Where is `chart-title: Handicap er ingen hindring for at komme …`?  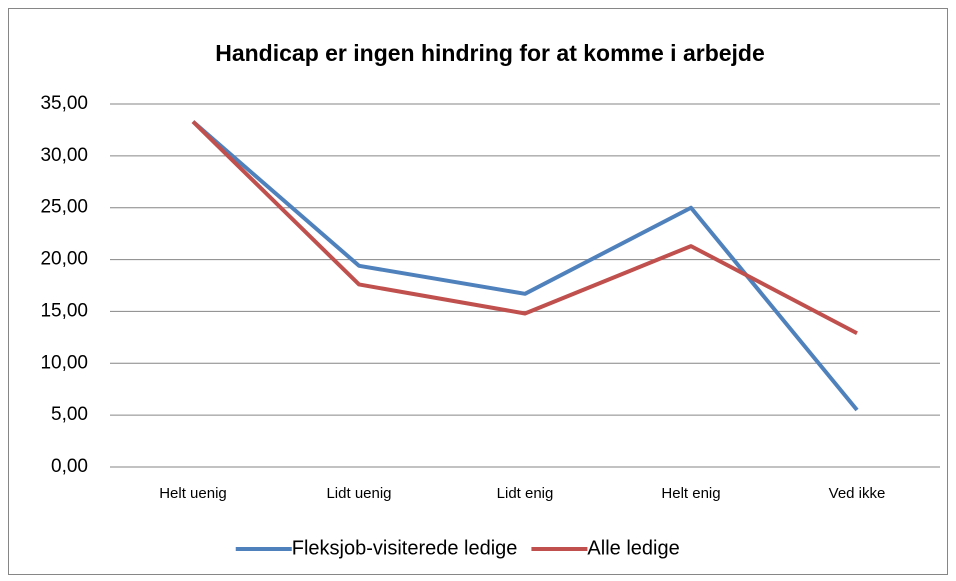
chart-title: Handicap er ingen hindring for at komme … is located at coordinates (490, 53).